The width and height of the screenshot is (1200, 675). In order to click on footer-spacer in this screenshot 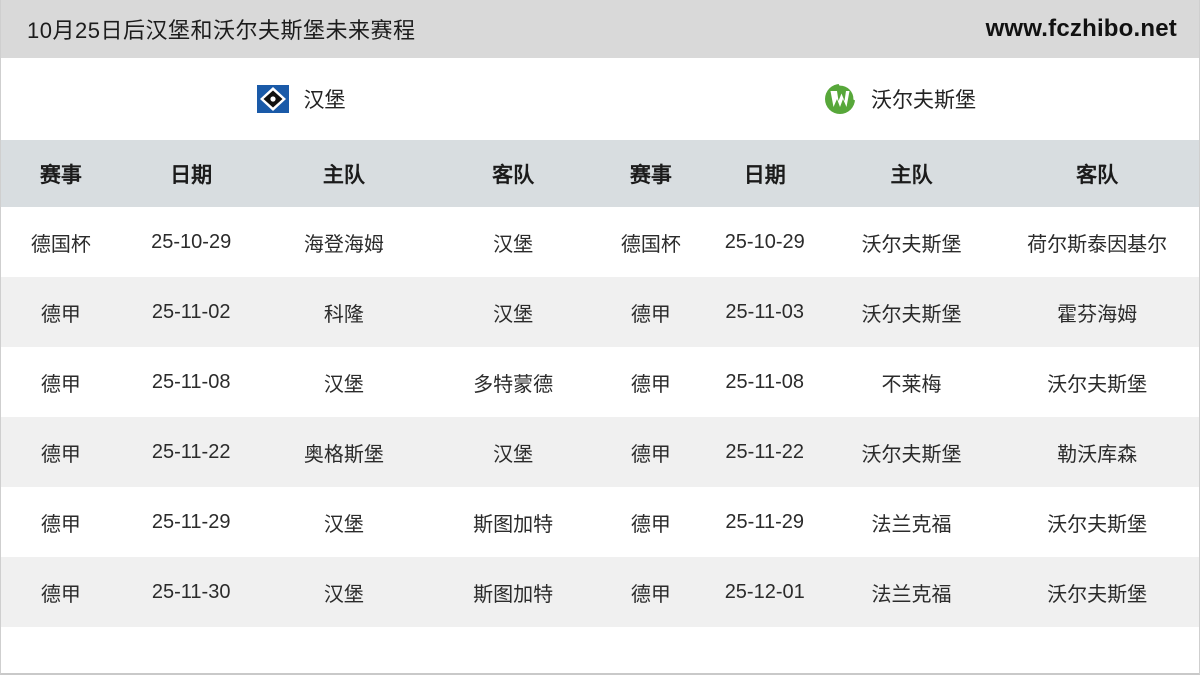, I will do `click(600, 646)`.